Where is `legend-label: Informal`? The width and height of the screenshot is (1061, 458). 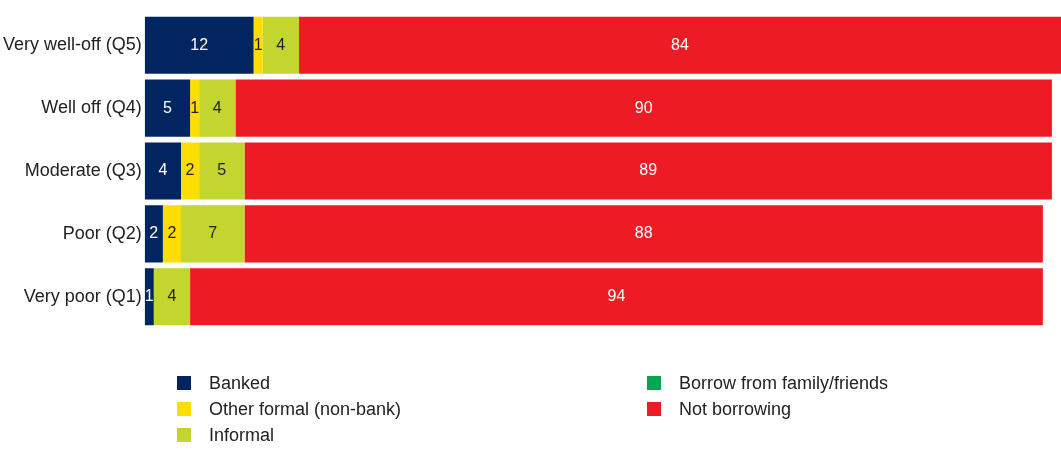
legend-label: Informal is located at coordinates (242, 435).